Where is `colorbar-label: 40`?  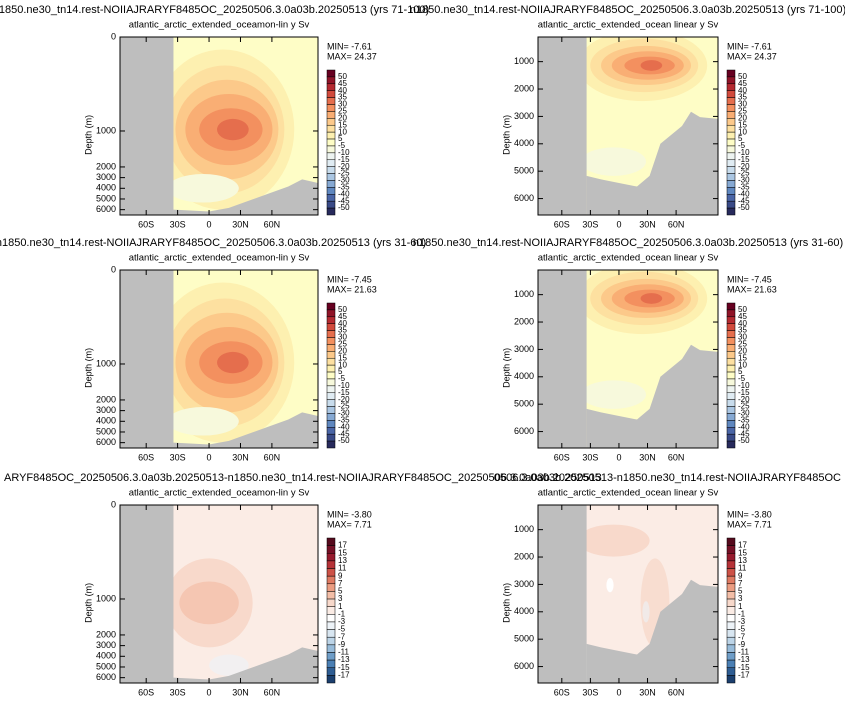 colorbar-label: 40 is located at coordinates (742, 90).